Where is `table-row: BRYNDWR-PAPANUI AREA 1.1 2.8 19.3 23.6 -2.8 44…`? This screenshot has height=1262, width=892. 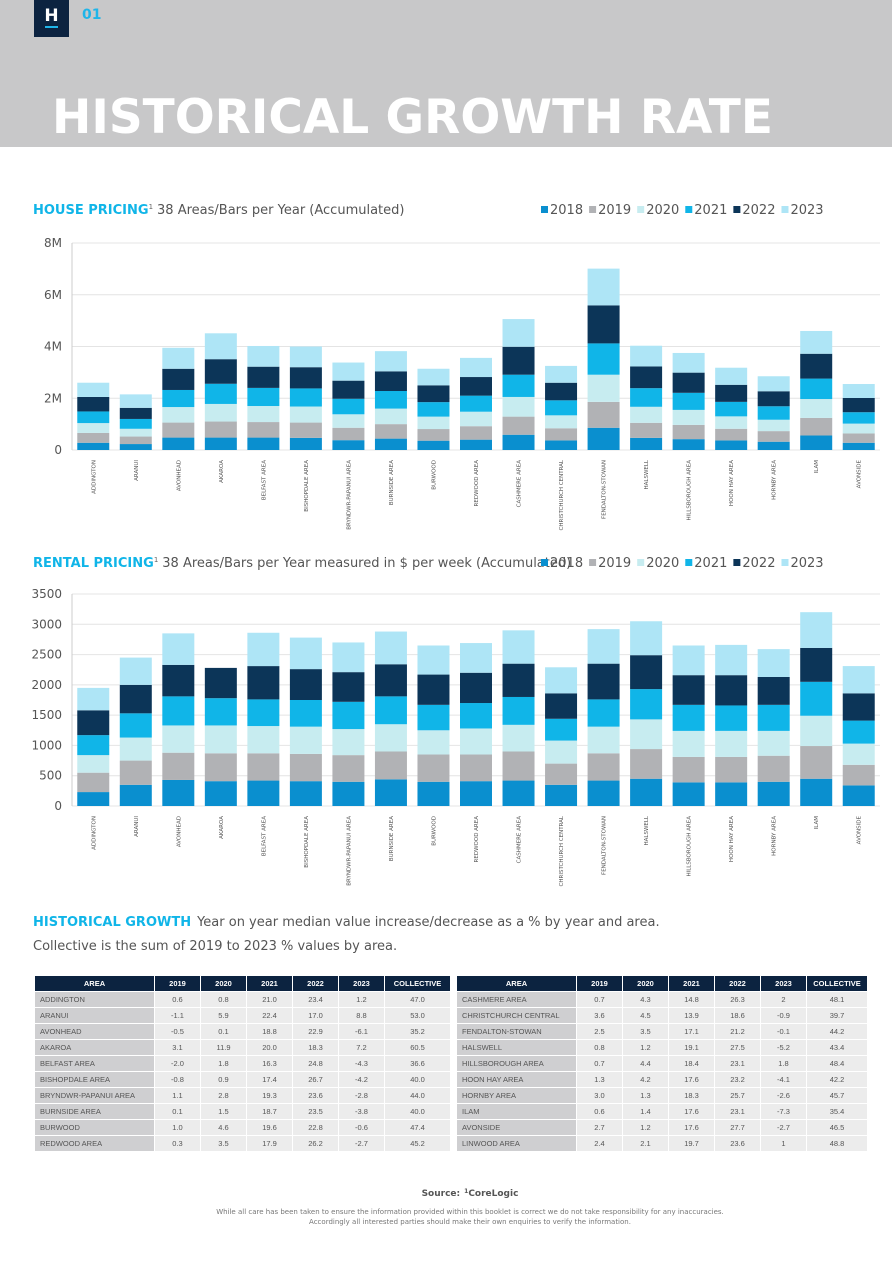 table-row: BRYNDWR-PAPANUI AREA 1.1 2.8 19.3 23.6 -2.8 44… is located at coordinates (242, 1095).